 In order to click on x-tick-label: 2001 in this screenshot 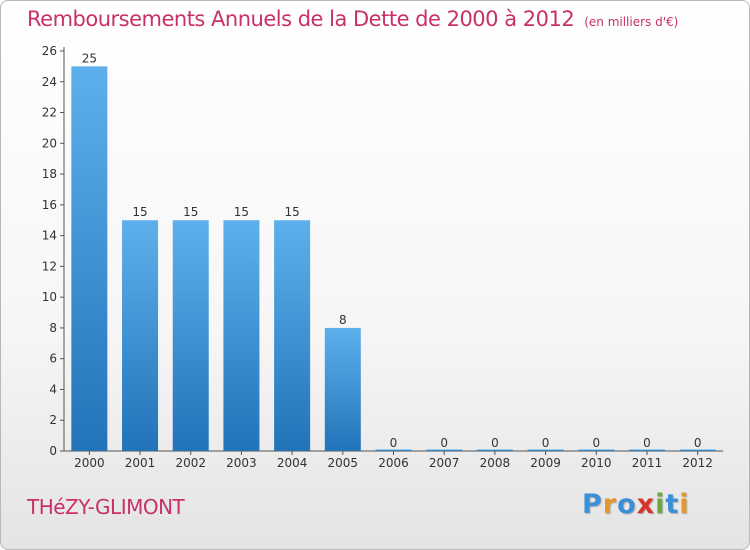, I will do `click(140, 463)`.